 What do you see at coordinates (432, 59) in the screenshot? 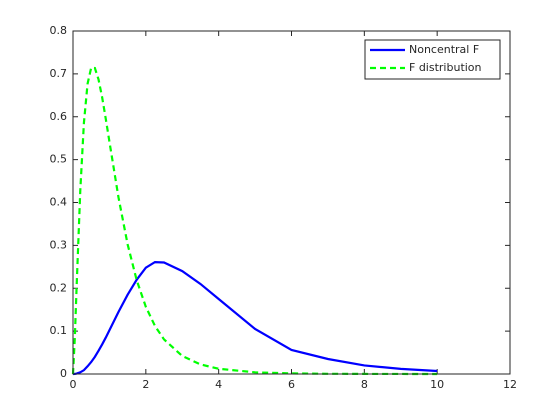
I see `legend-box` at bounding box center [432, 59].